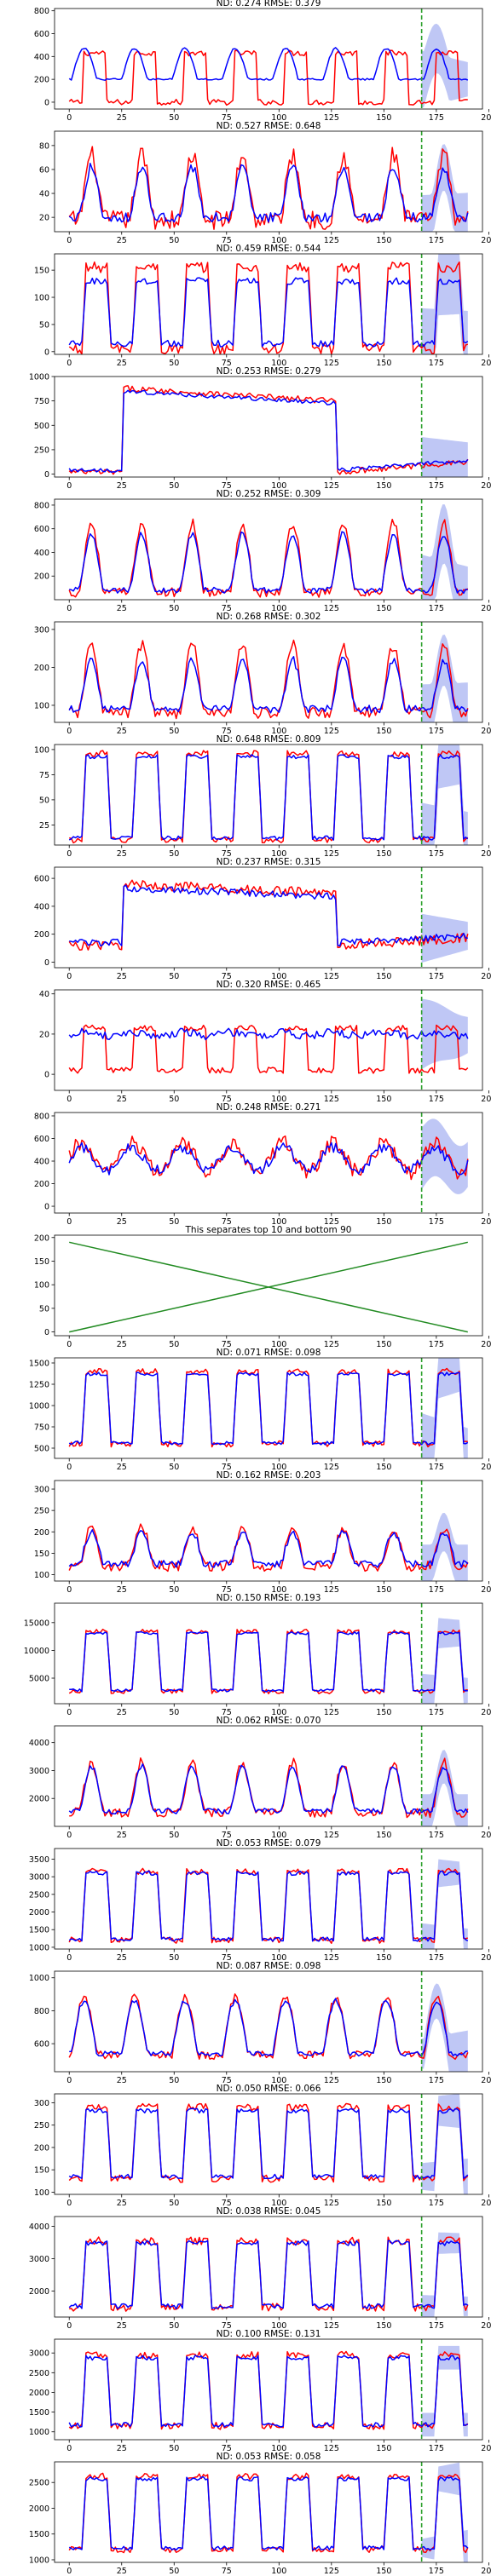 Image resolution: width=491 pixels, height=2576 pixels. Describe the element at coordinates (269, 5) in the screenshot. I see `subplot-title: ND: 0.274 RMSE: 0.379` at that location.